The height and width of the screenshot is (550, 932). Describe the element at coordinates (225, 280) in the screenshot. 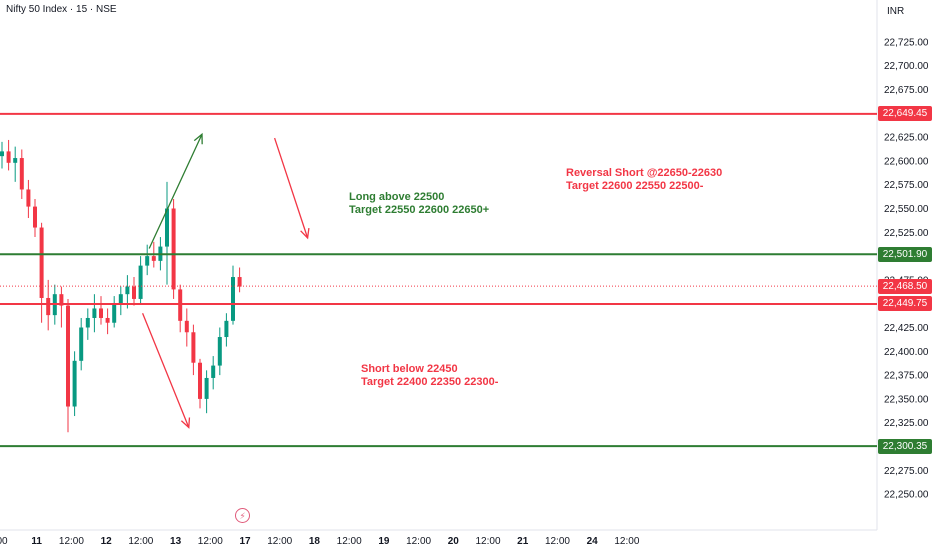

I see `trend-arrows` at that location.